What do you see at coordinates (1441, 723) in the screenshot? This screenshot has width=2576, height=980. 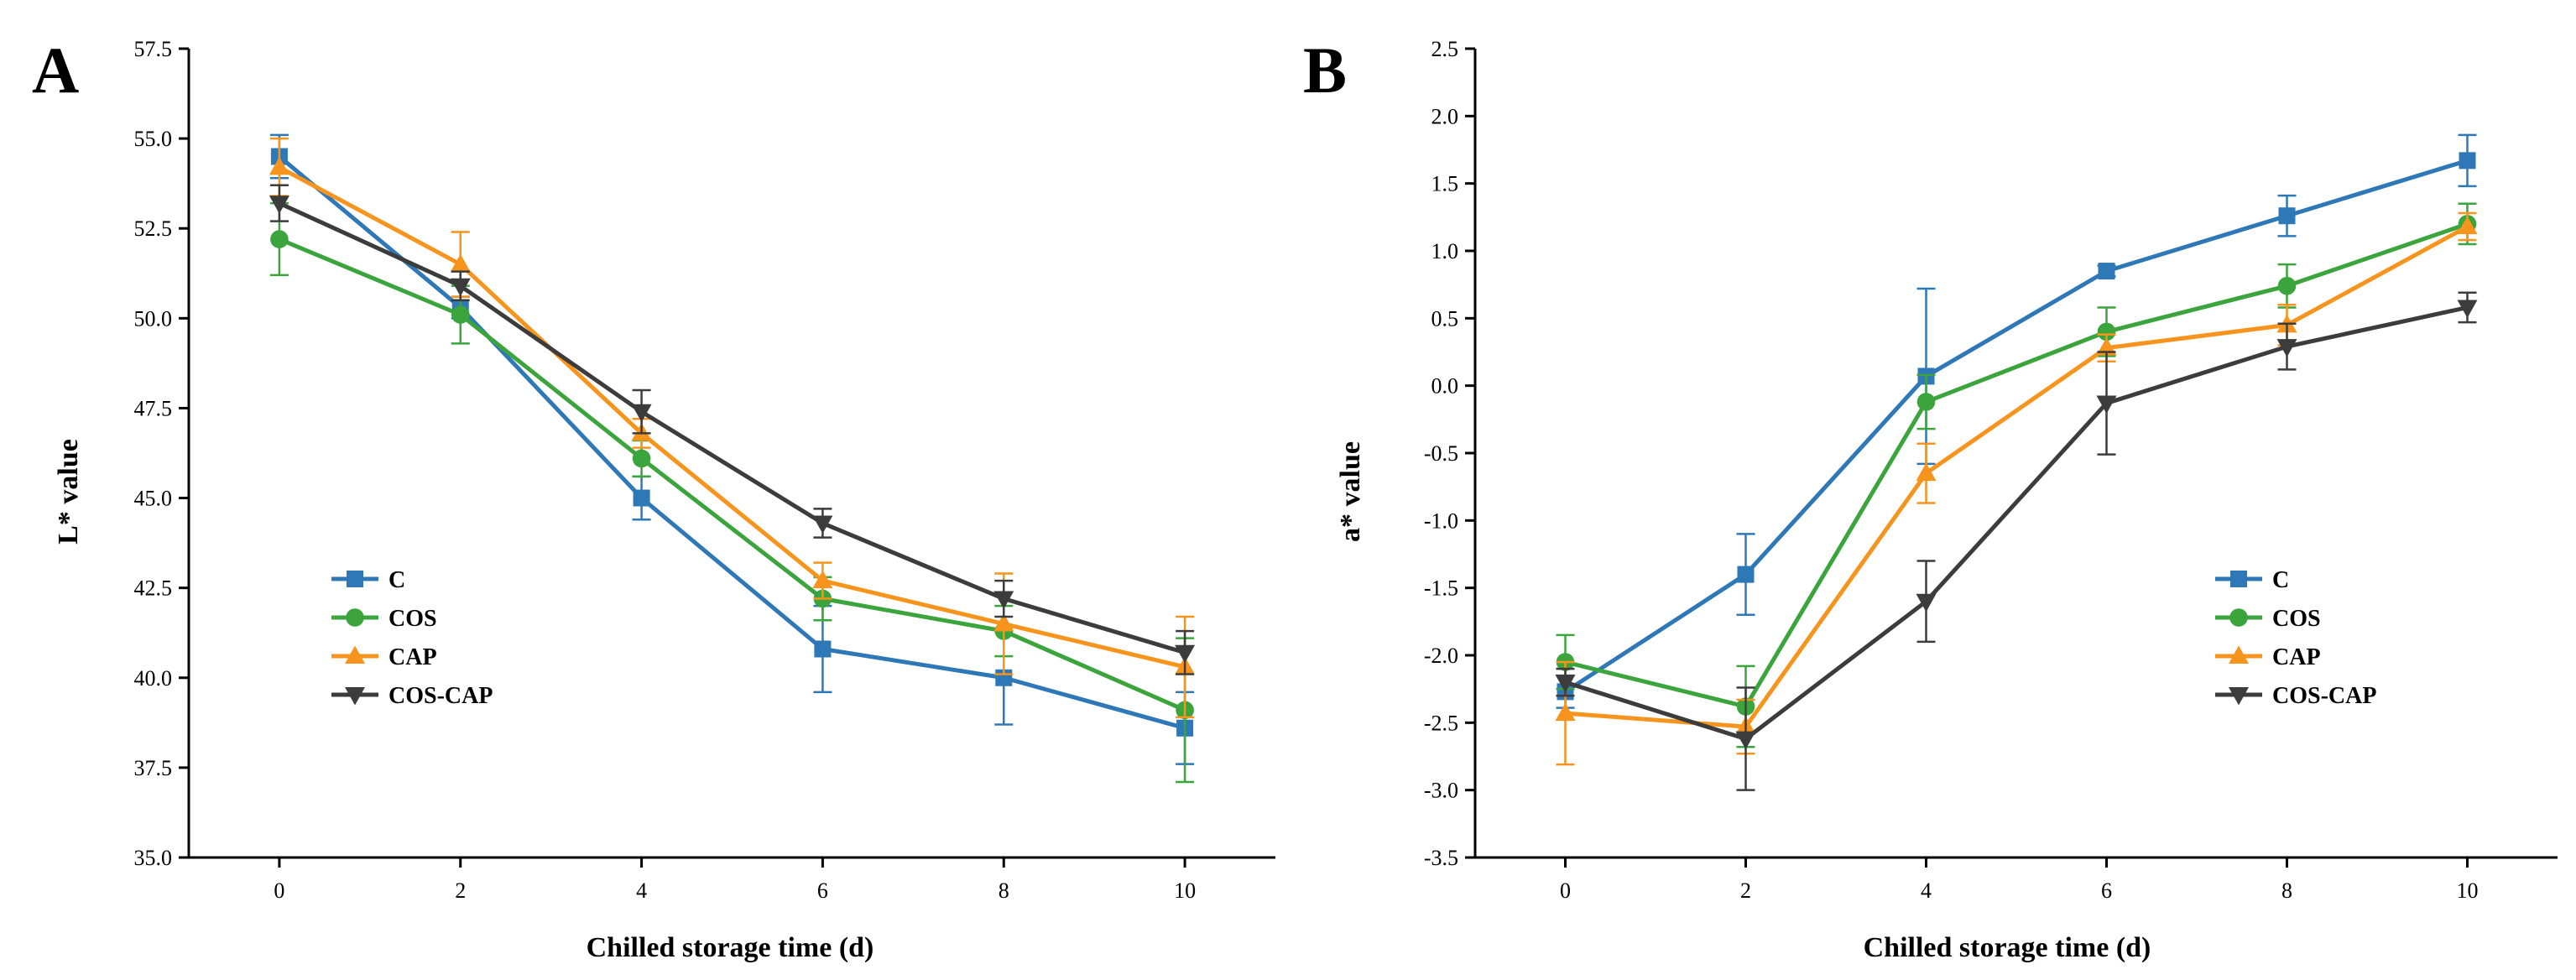 I see `y-tick-label: -2.5` at bounding box center [1441, 723].